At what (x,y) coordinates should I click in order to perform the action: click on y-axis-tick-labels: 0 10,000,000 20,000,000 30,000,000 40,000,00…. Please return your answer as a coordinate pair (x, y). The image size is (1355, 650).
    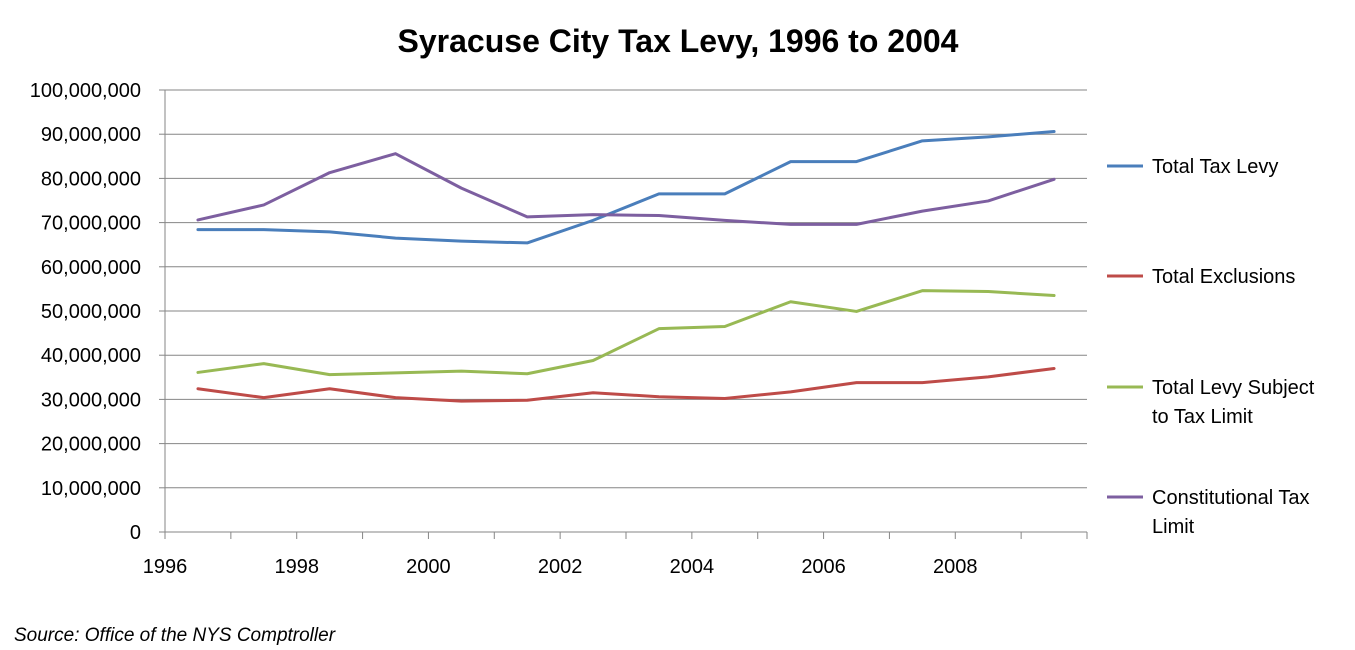
    Looking at the image, I should click on (85, 312).